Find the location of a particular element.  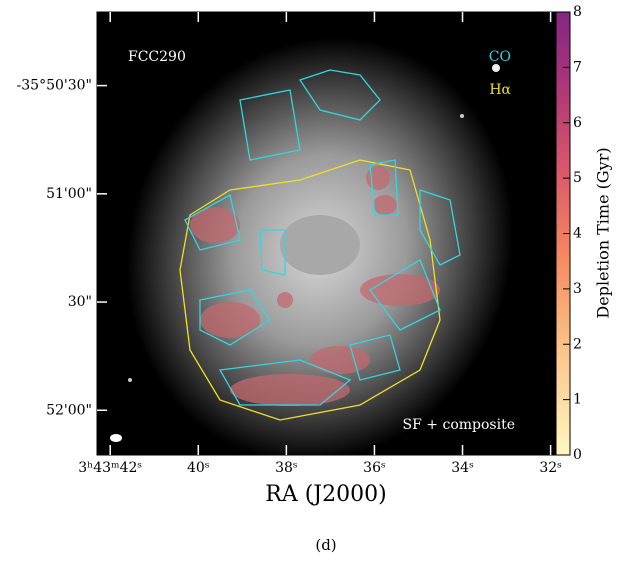

legend-halpha: Hα is located at coordinates (500, 90).